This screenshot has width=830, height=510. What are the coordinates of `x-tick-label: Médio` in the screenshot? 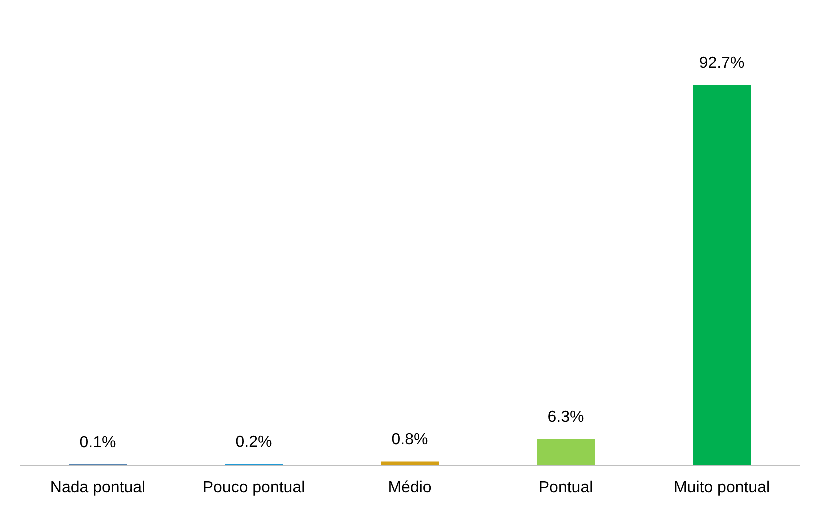 It's located at (410, 488).